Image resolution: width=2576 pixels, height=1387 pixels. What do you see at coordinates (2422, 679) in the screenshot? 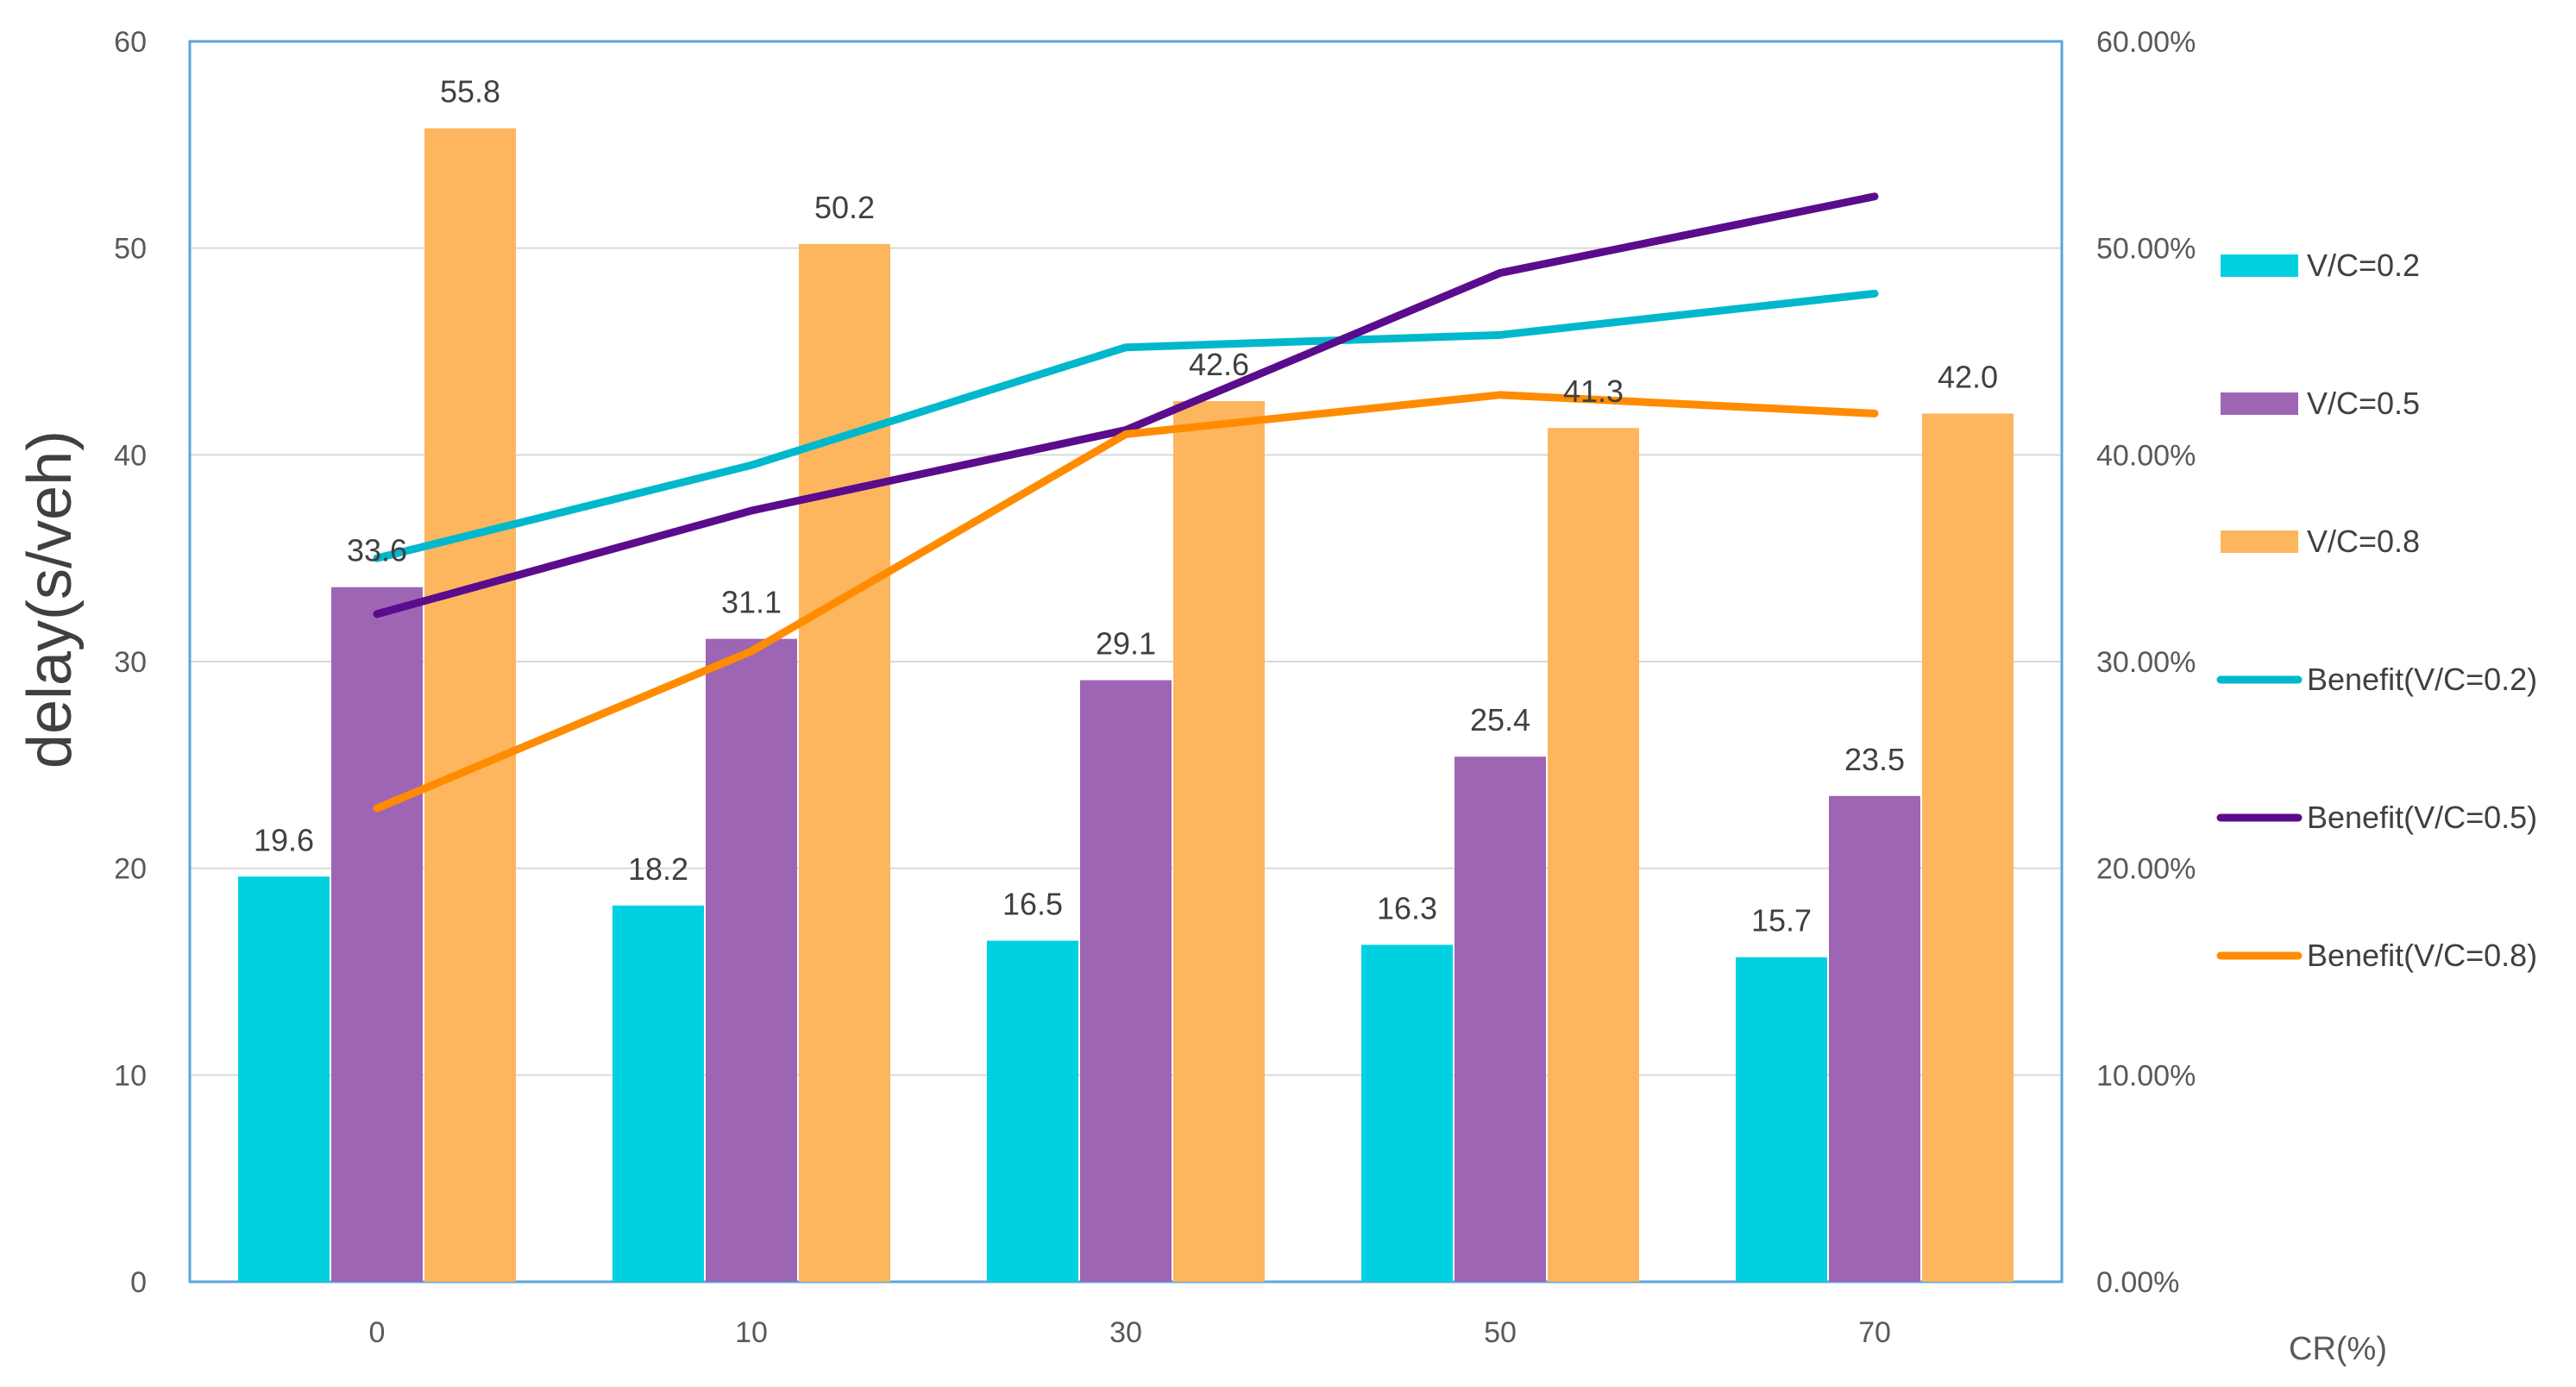
I see `legend-label: Benefit(V/C=0.2)` at bounding box center [2422, 679].